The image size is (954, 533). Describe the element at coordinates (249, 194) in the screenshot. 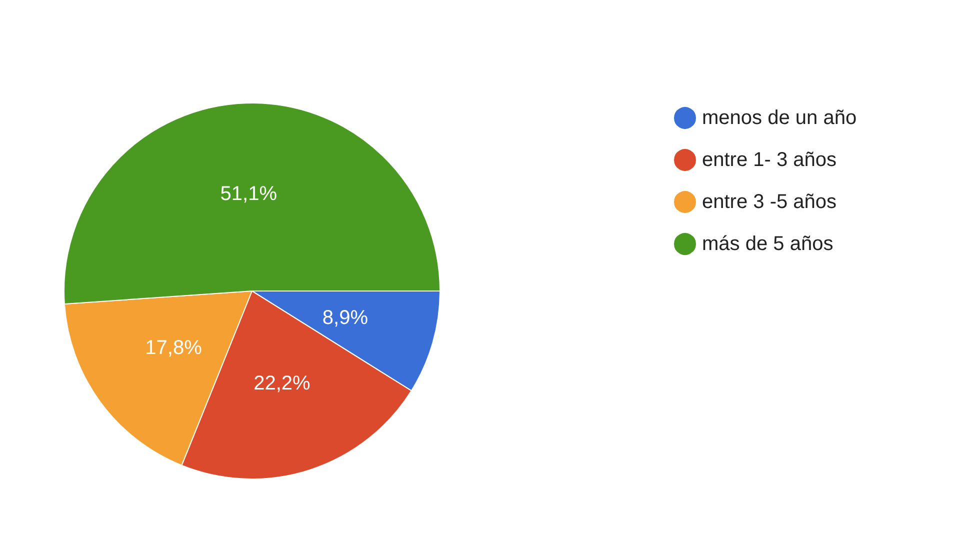

I see `data-label: 51,1%` at that location.